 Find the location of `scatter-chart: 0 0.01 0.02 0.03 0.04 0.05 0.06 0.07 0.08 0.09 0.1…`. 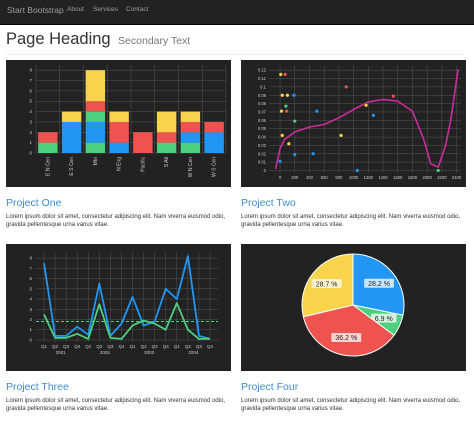

scatter-chart: 0 0.01 0.02 0.03 0.04 0.05 0.06 0.07 0.08 0.09 0.1… is located at coordinates (360, 123).